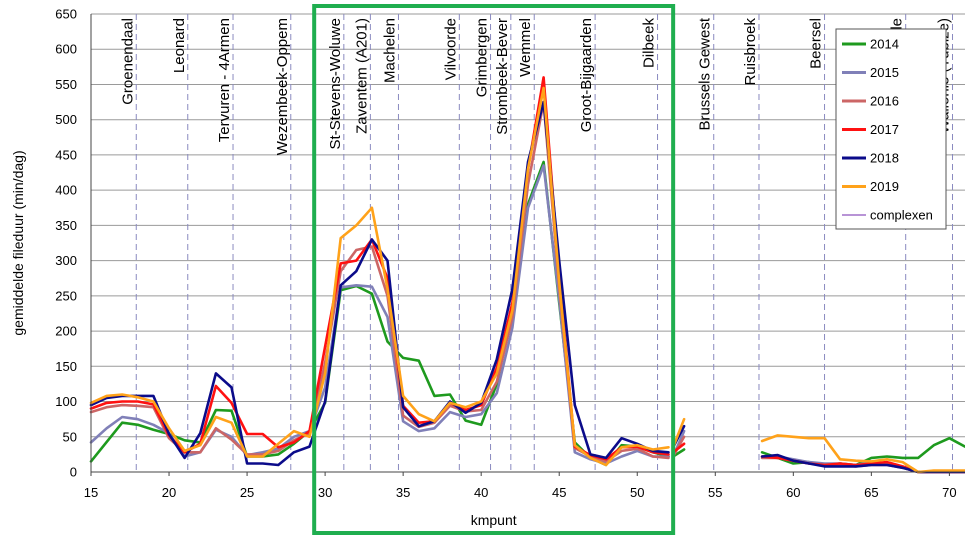 The height and width of the screenshot is (535, 965). Describe the element at coordinates (179, 45) in the screenshot. I see `location-marker-label: Leonard` at that location.